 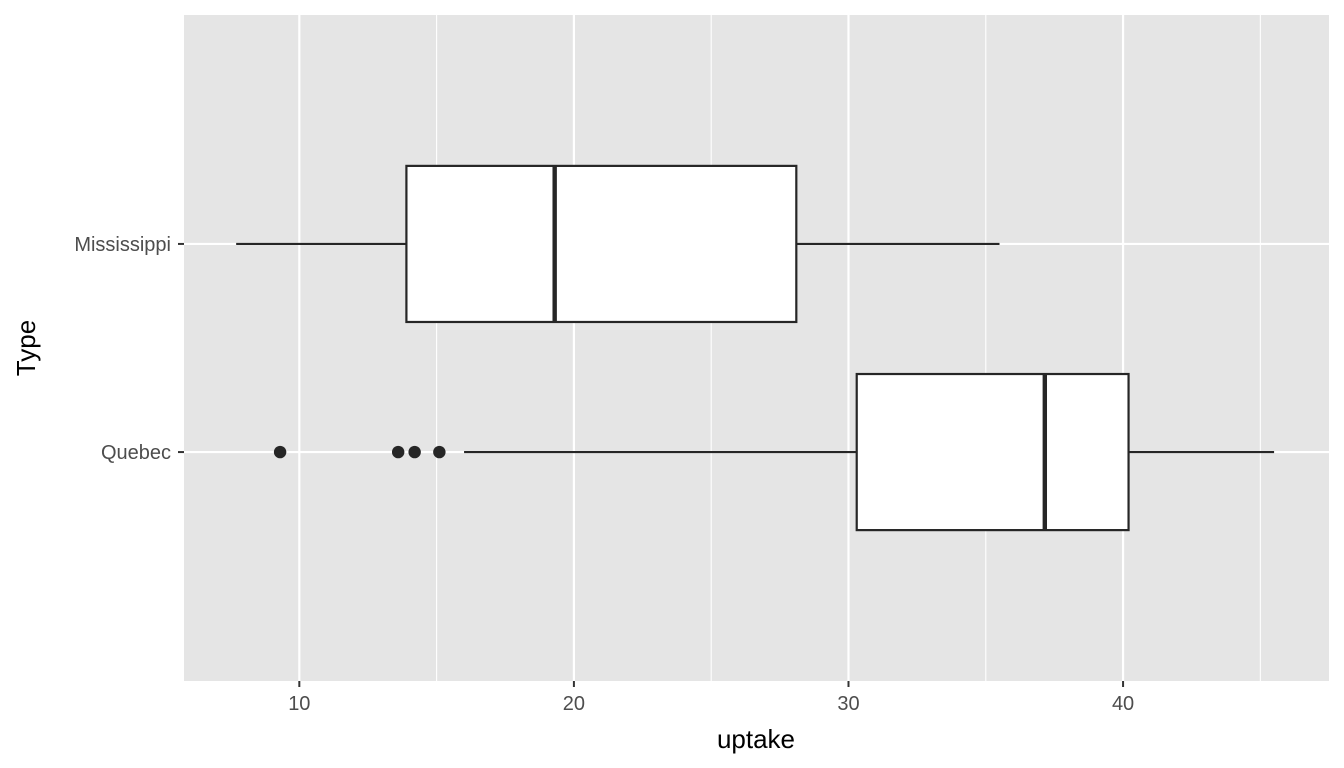 What do you see at coordinates (1123, 704) in the screenshot?
I see `x-tick-label: 40` at bounding box center [1123, 704].